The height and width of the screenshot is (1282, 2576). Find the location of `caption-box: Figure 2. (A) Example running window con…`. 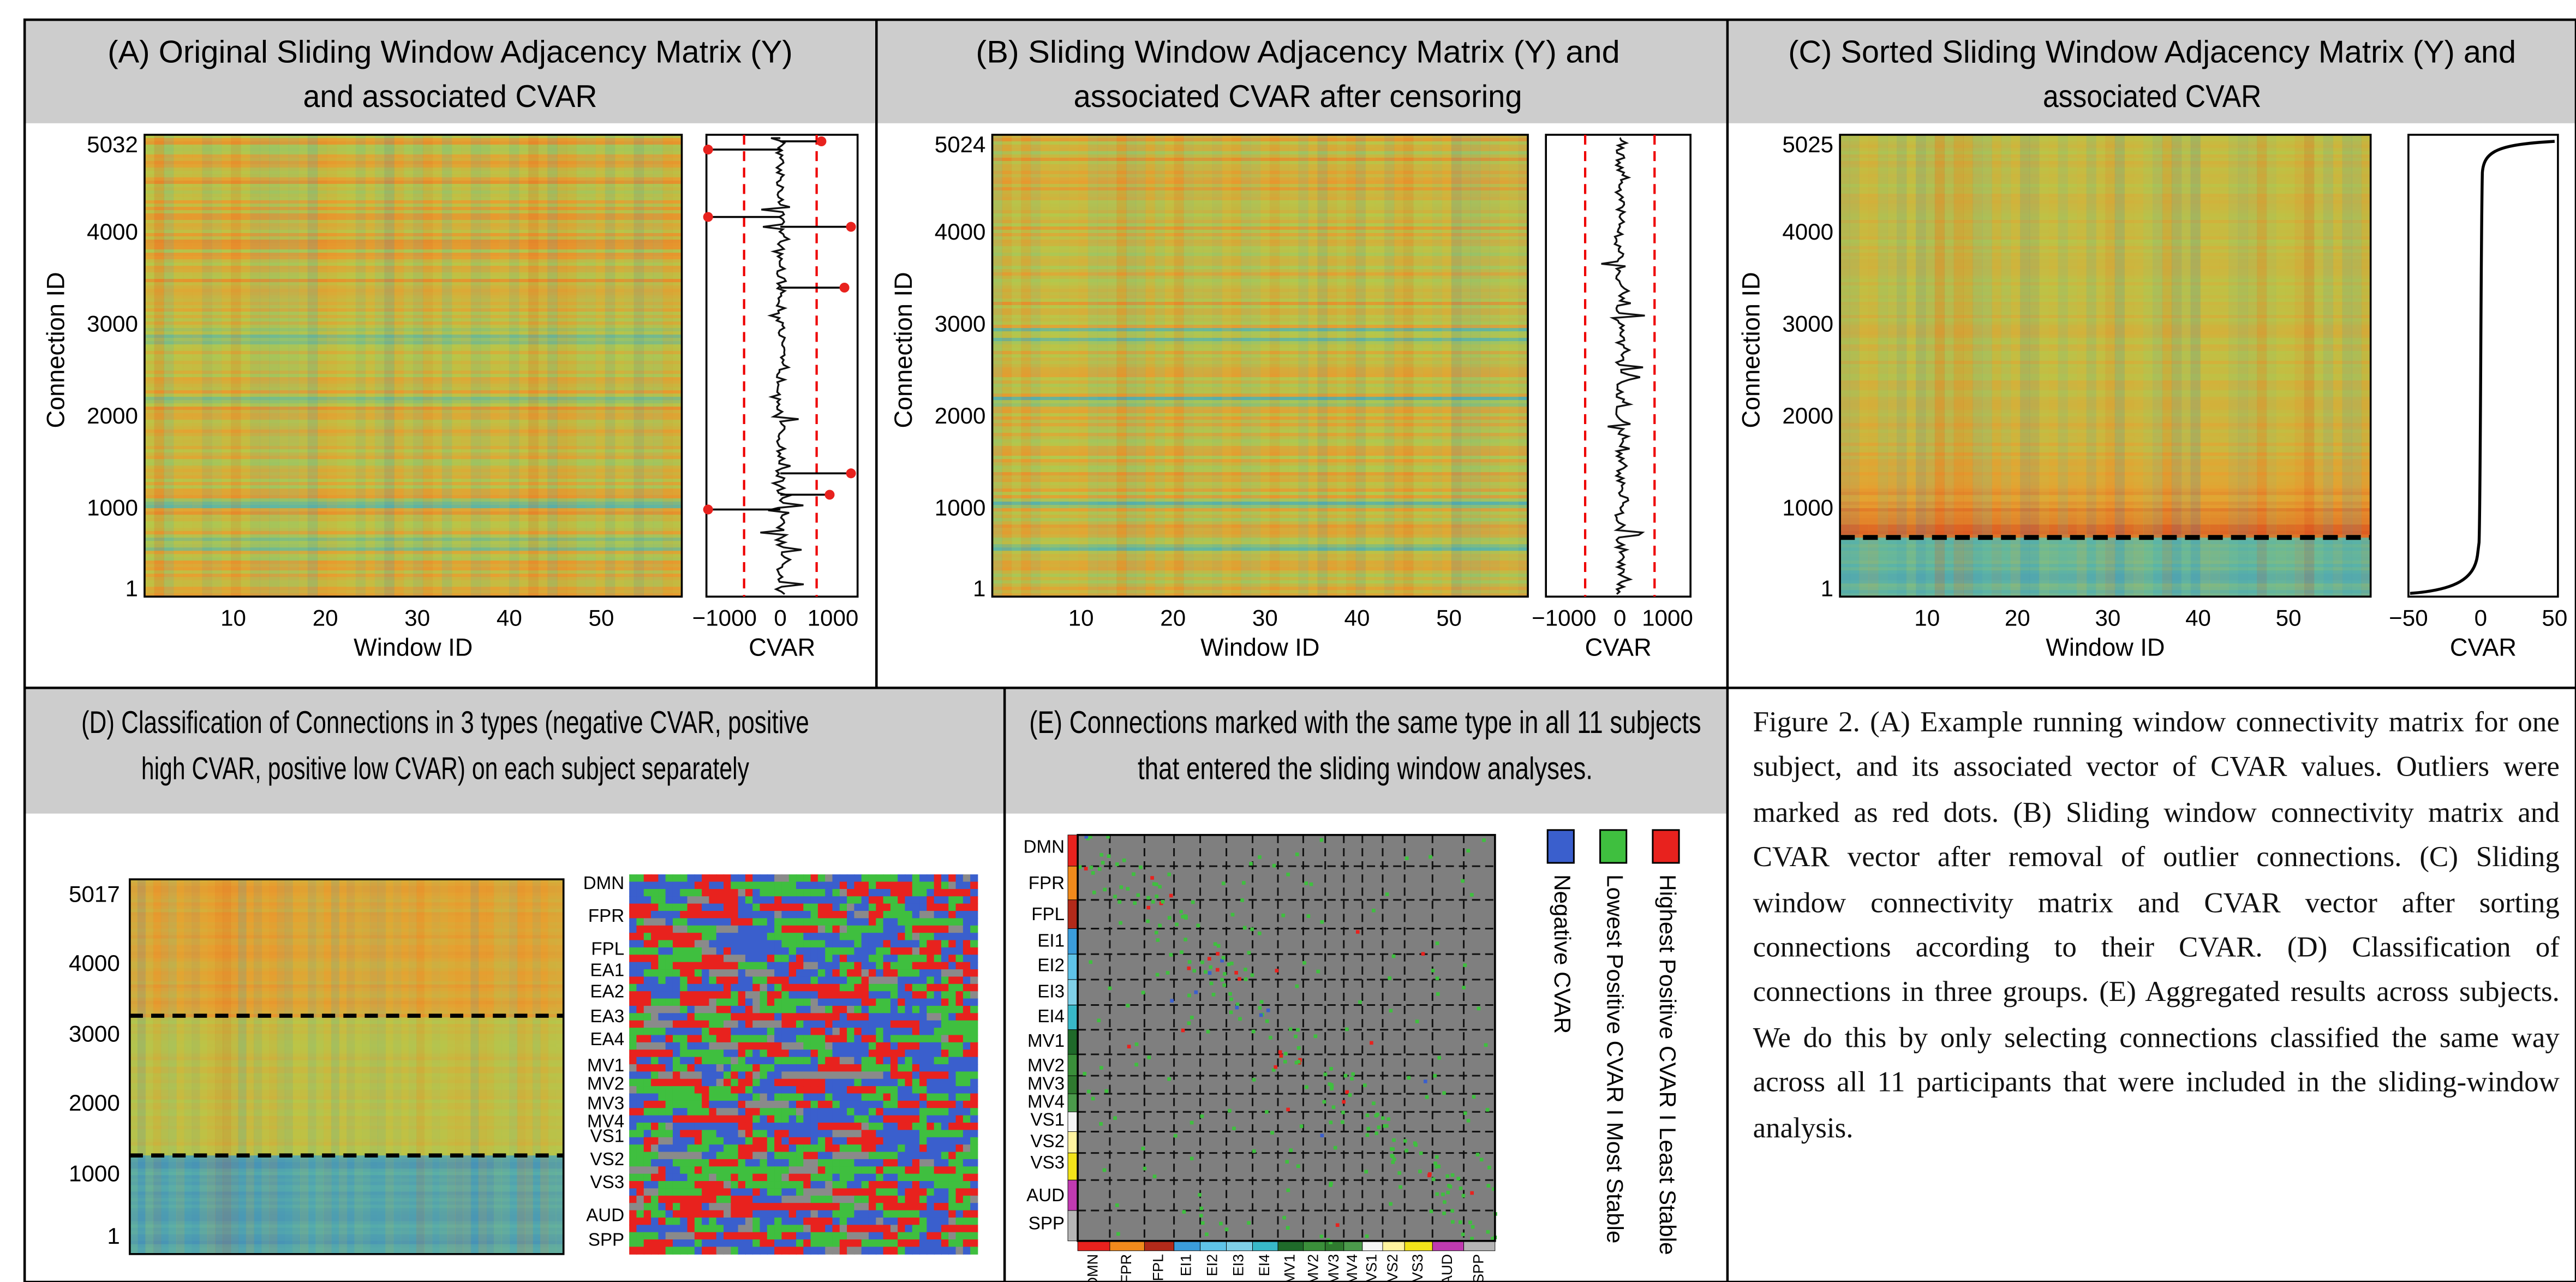

caption-box: Figure 2. (A) Example running window con… is located at coordinates (2156, 924).